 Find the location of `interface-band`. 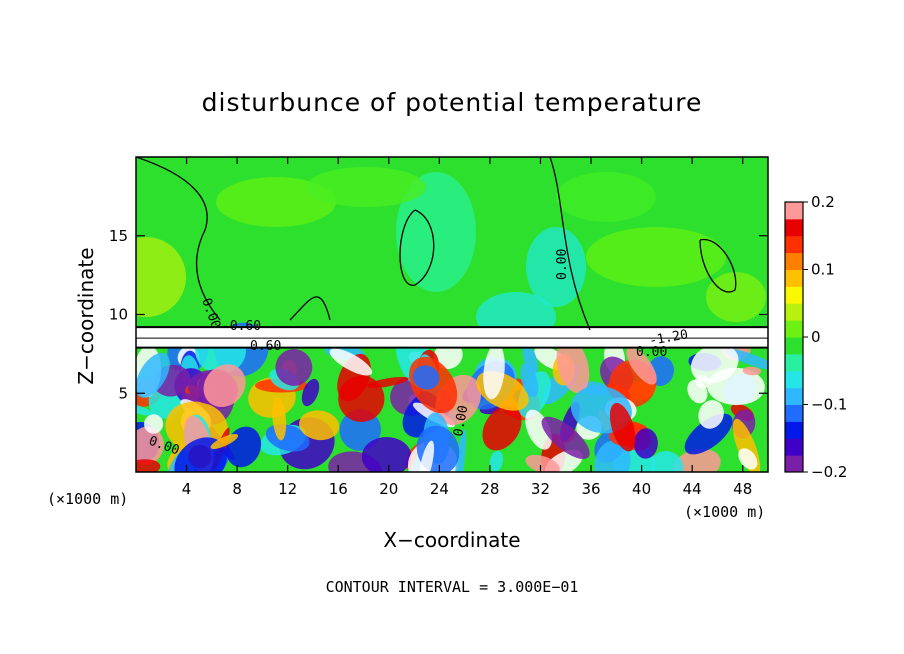

interface-band is located at coordinates (452, 337).